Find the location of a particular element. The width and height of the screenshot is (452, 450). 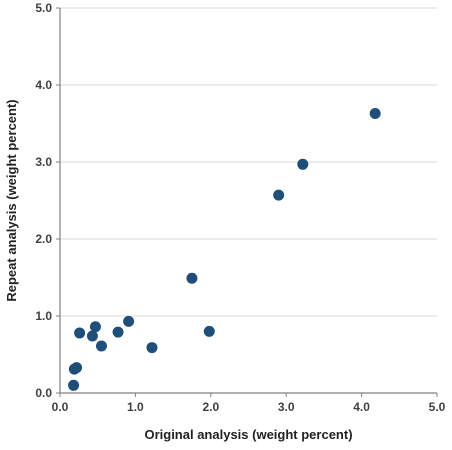

x-tick-label: 1.0 is located at coordinates (135, 407).